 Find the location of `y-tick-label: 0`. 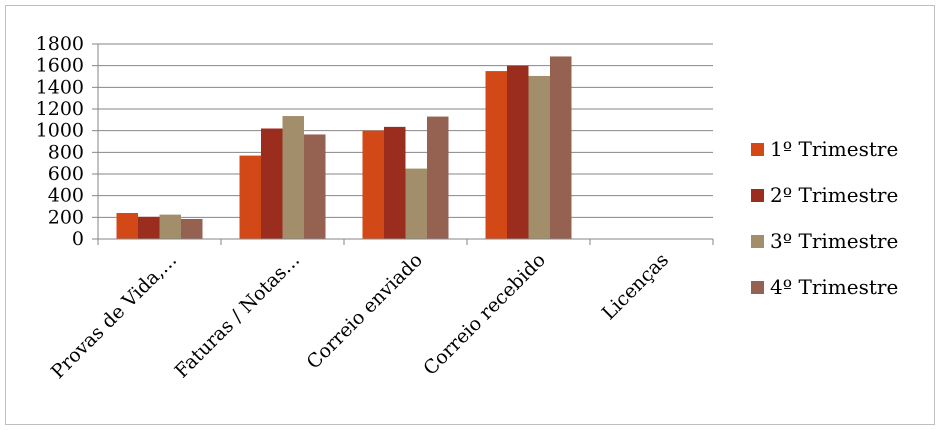

y-tick-label: 0 is located at coordinates (78, 239).